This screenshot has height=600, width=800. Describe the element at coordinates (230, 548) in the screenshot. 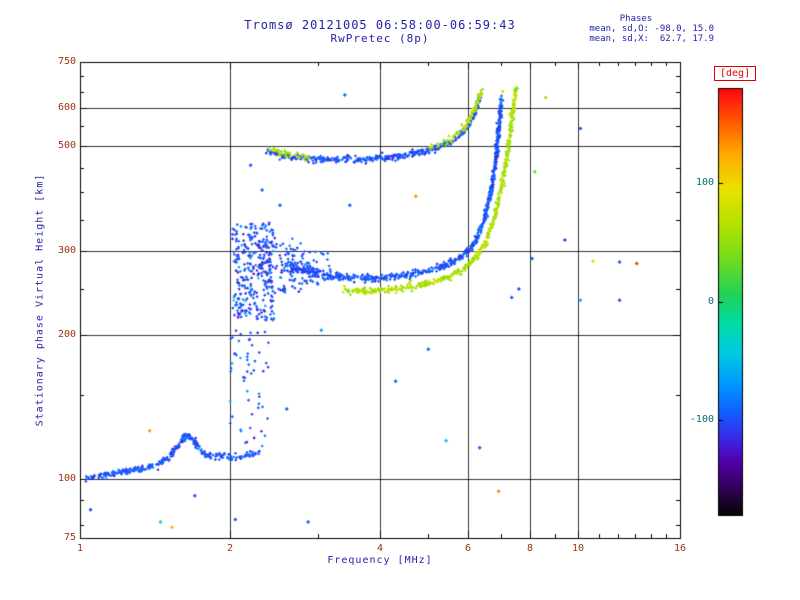

I see `x-tick-label: 2` at that location.